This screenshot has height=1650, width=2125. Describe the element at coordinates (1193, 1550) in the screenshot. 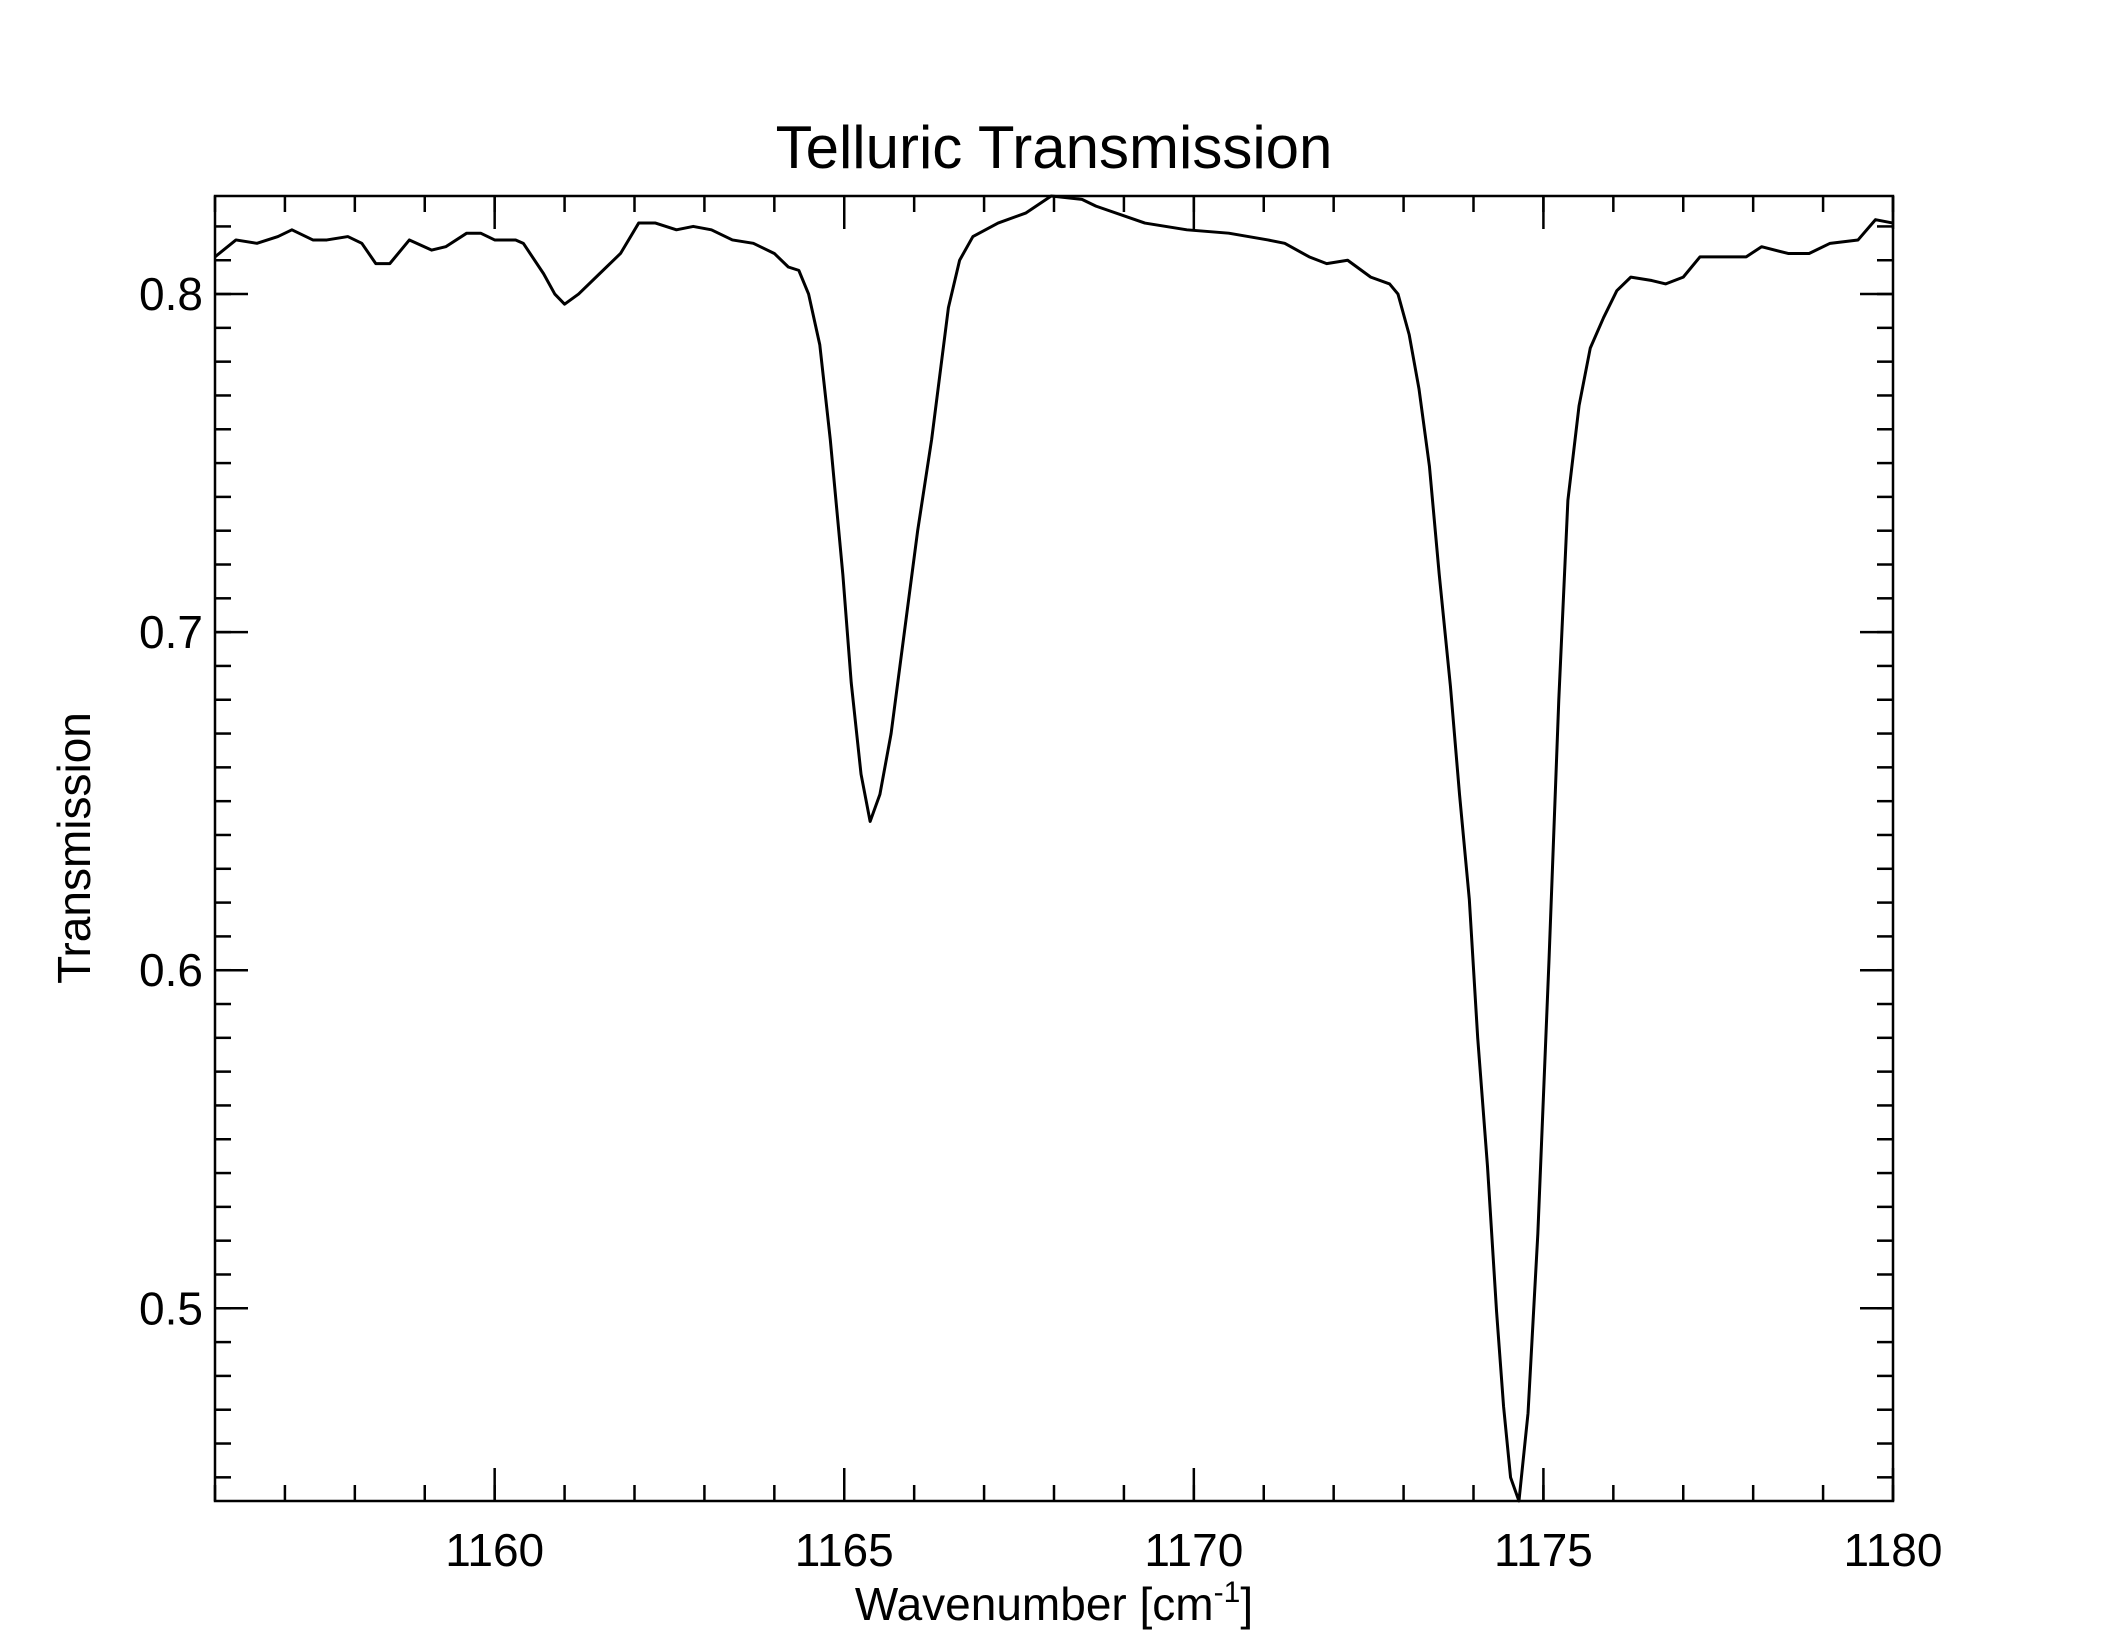

I see `x-tick-label: 1170` at that location.